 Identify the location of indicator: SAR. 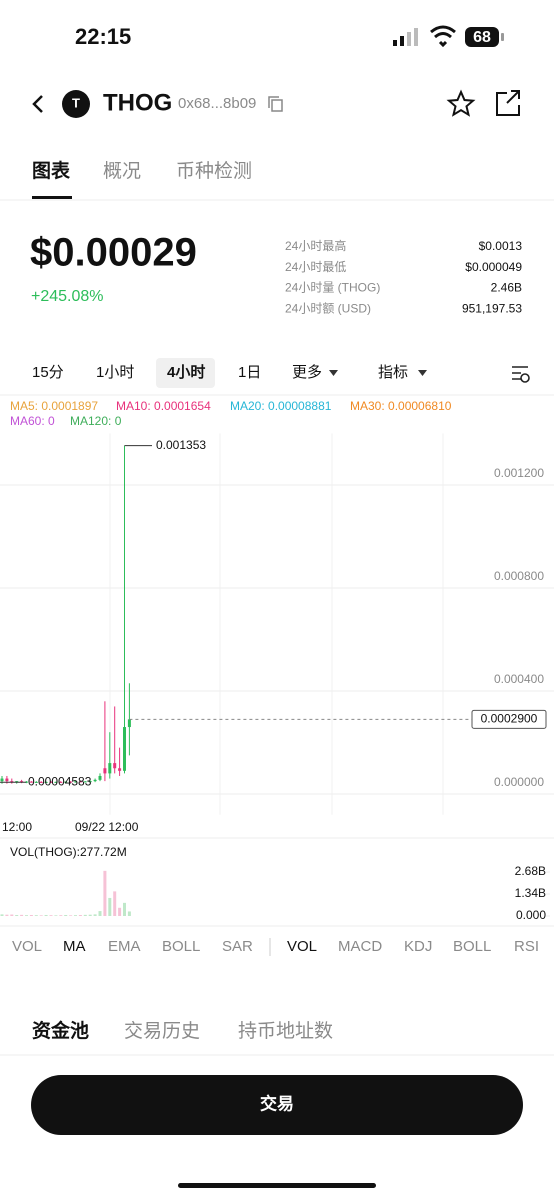
(237, 946).